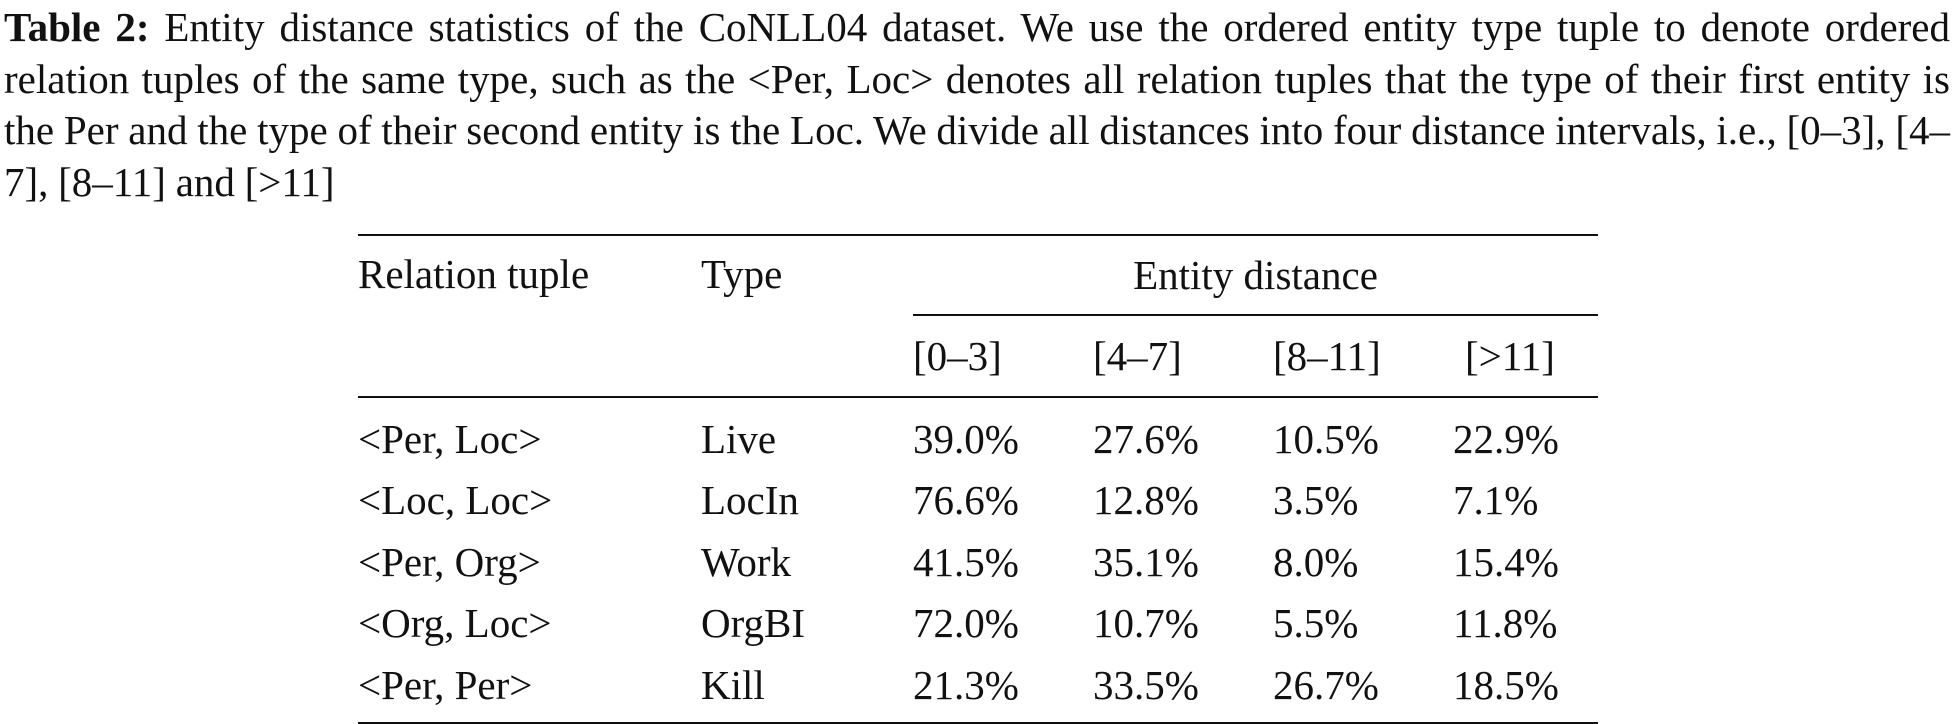 The image size is (1954, 724). What do you see at coordinates (966, 684) in the screenshot?
I see `cell-value: 21.3%` at bounding box center [966, 684].